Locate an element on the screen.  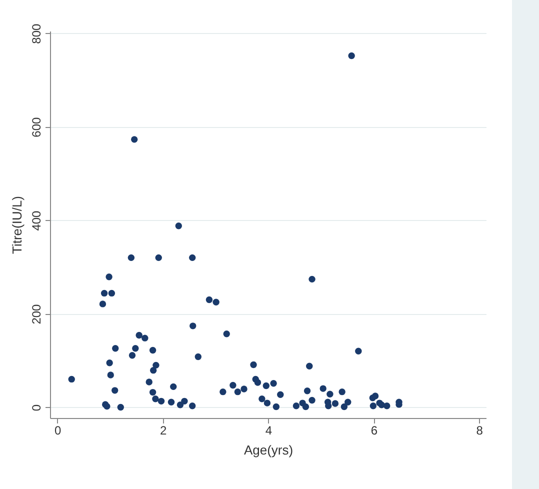
x-tick-label: 0 is located at coordinates (58, 431).